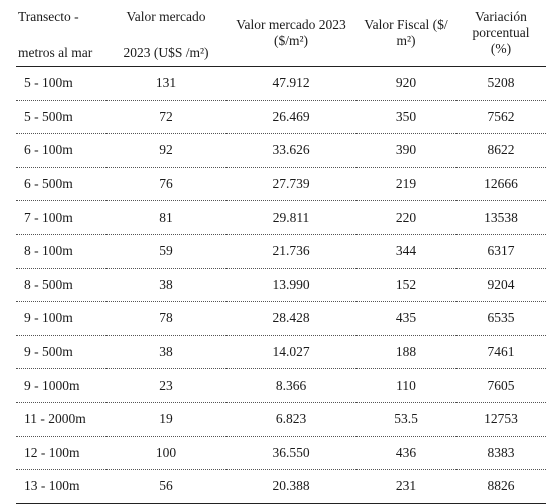 The height and width of the screenshot is (504, 553). I want to click on cell-valor-mercado-pesos: 20.388, so click(291, 486).